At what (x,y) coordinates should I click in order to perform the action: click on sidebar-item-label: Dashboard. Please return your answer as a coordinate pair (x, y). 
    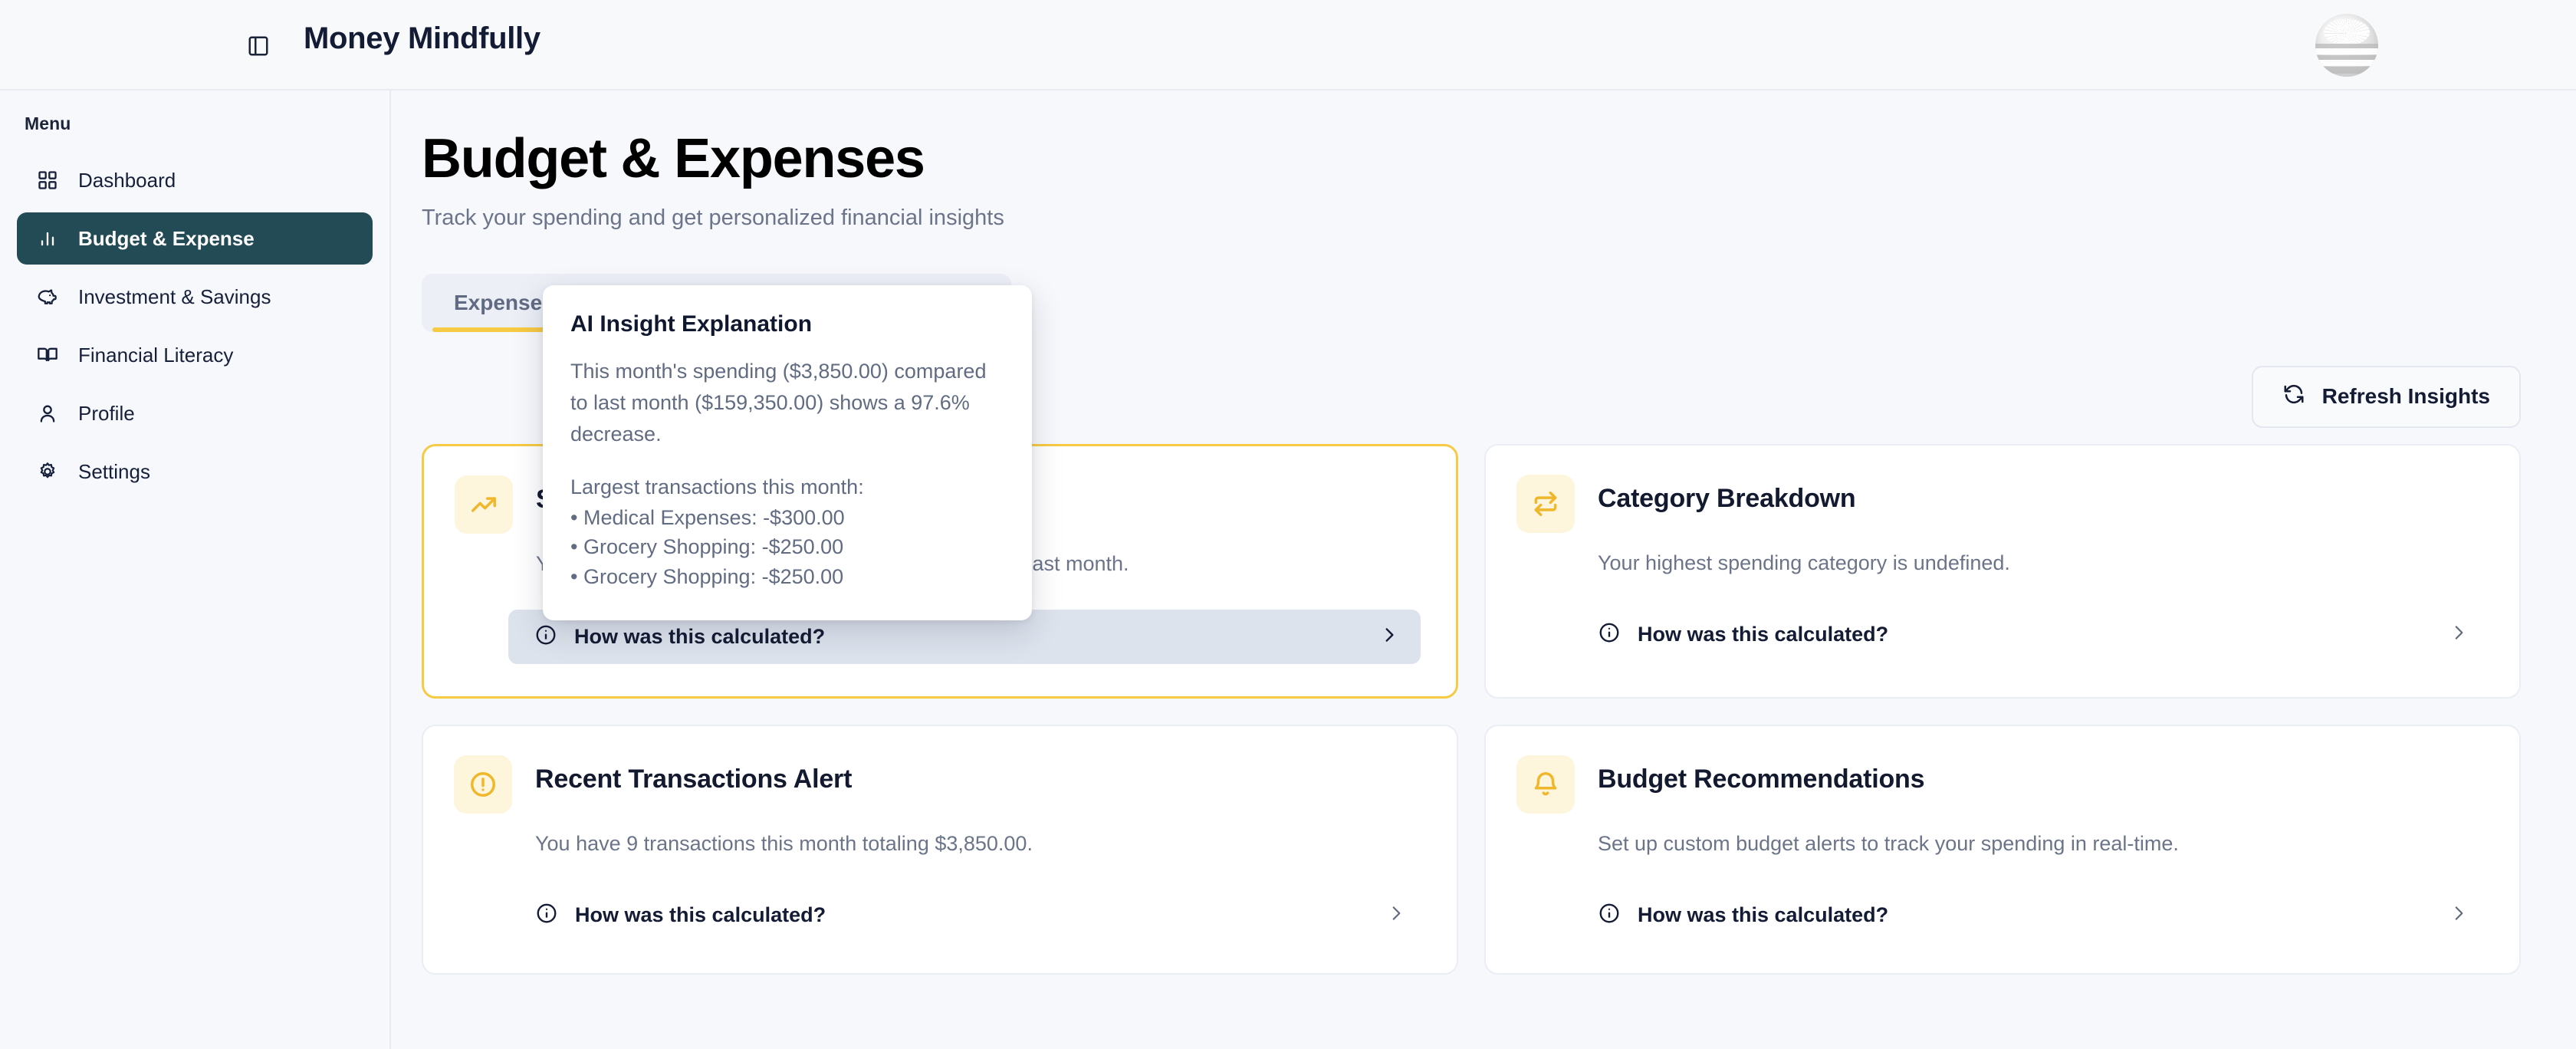
    Looking at the image, I should click on (127, 180).